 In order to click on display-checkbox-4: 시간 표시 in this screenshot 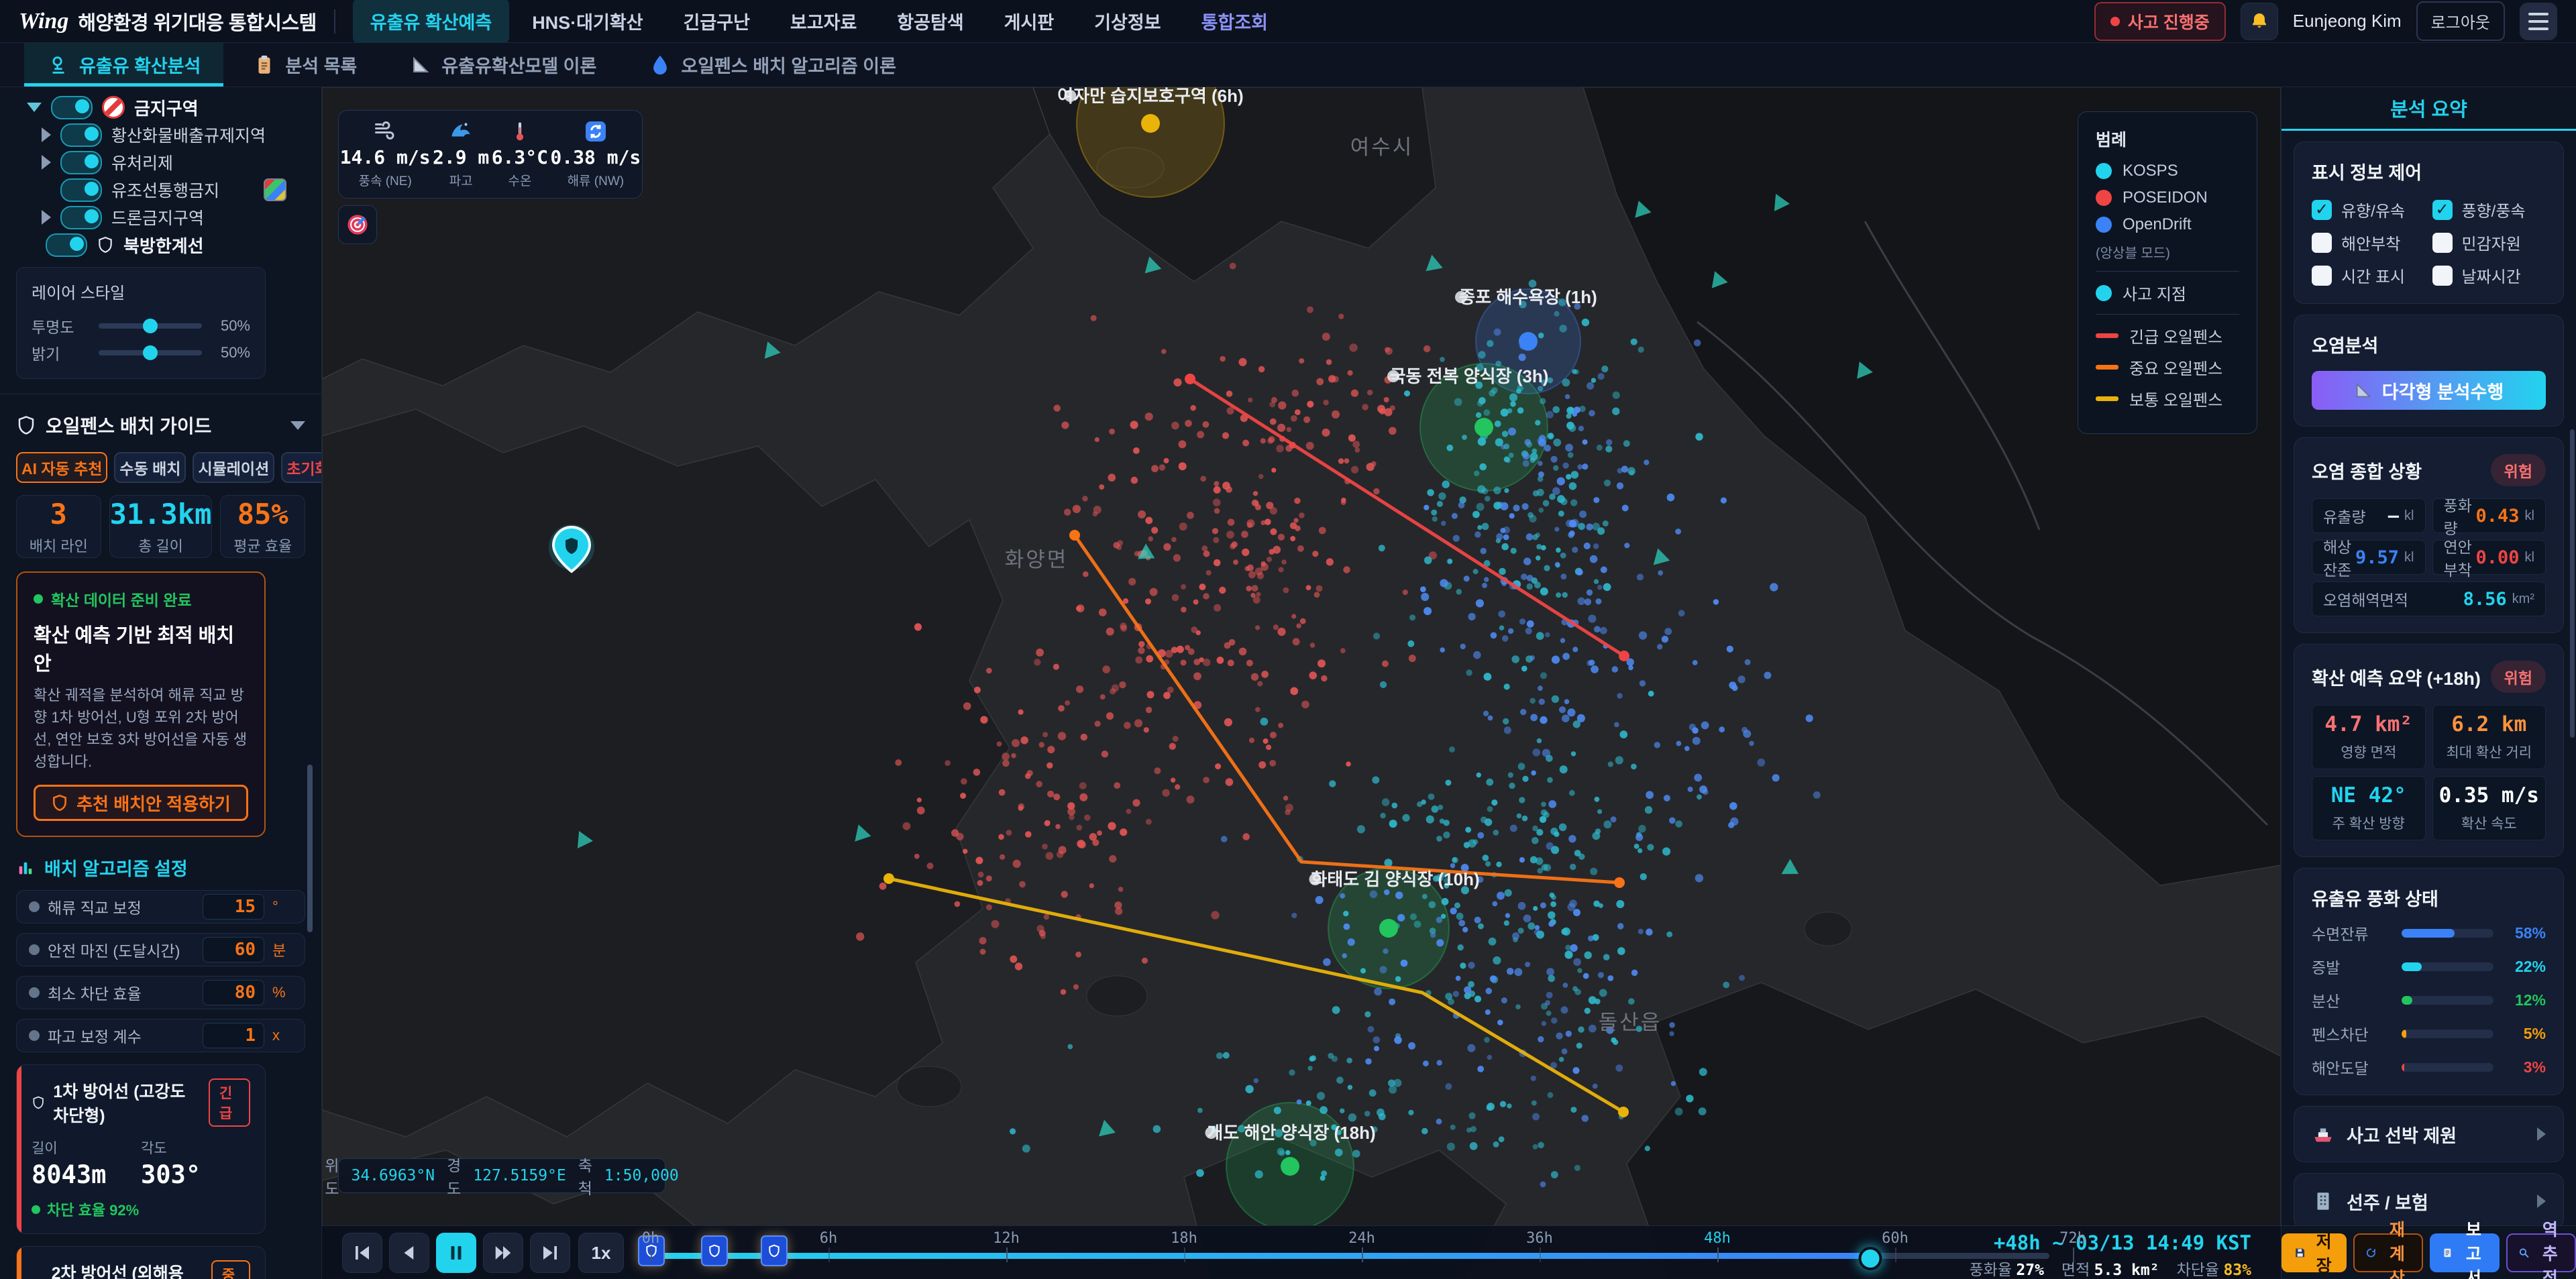, I will do `click(2369, 275)`.